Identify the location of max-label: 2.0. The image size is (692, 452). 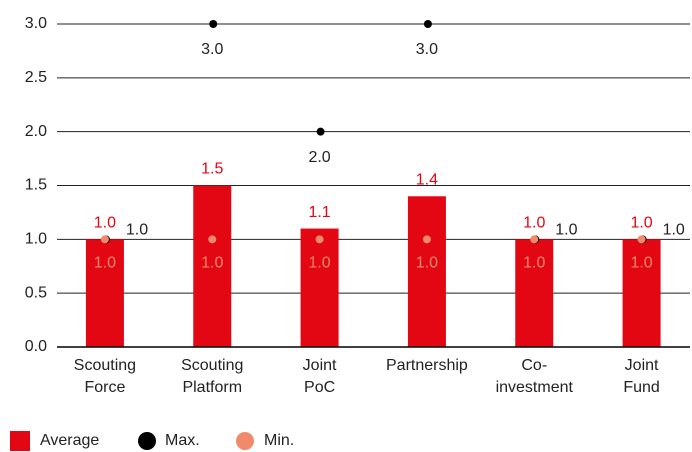
(319, 157).